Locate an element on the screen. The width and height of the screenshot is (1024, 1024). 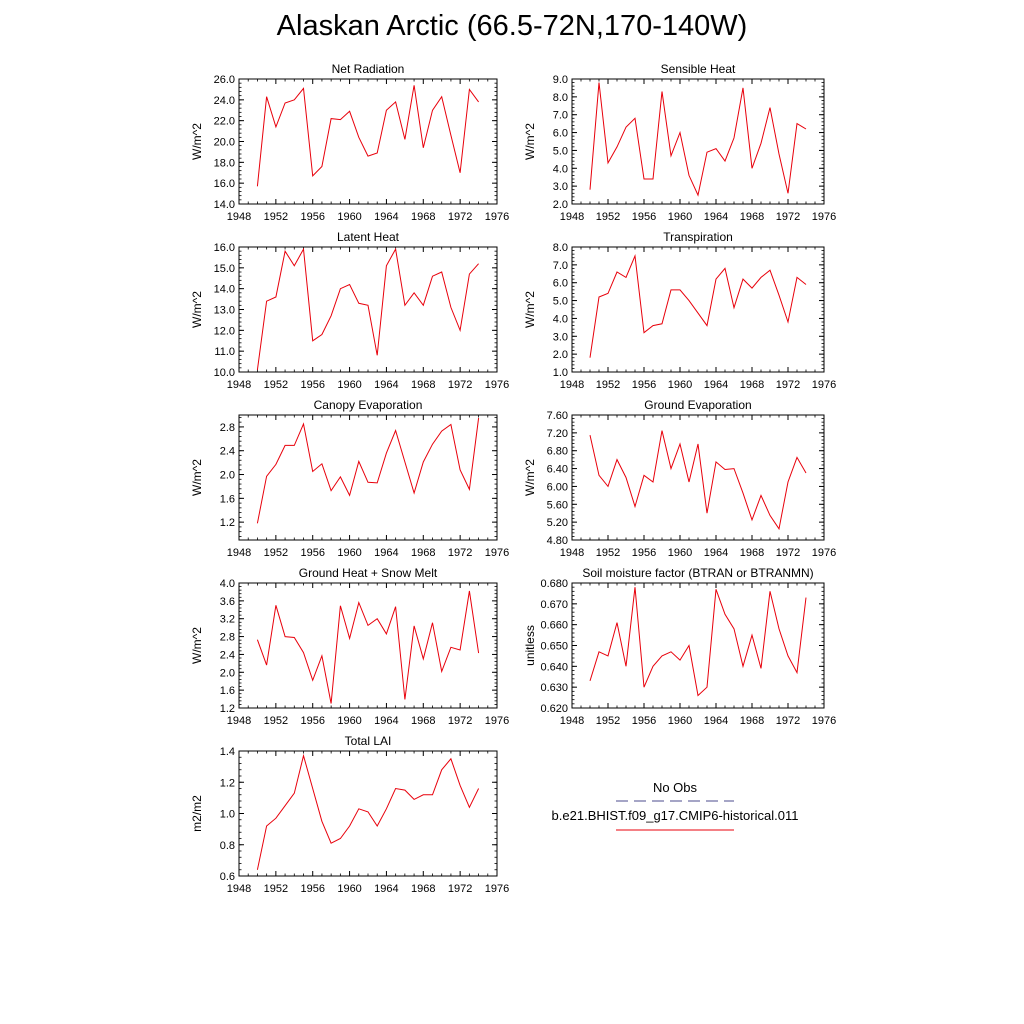
panel-title: Latent Heat is located at coordinates (368, 237).